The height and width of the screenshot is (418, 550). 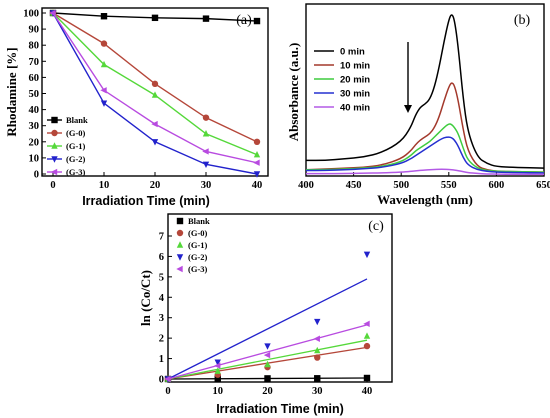 What do you see at coordinates (161, 359) in the screenshot?
I see `panel-c-ytick-label: 1` at bounding box center [161, 359].